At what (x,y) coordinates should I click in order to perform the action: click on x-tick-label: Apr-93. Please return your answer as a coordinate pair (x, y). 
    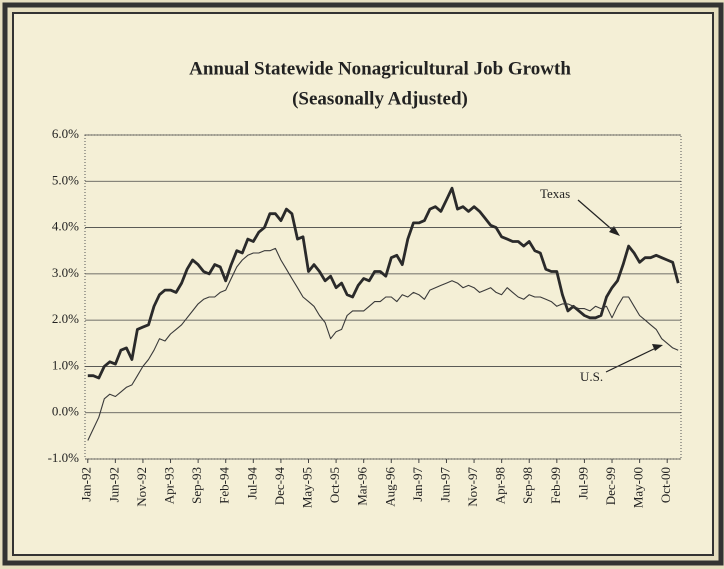
    Looking at the image, I should click on (169, 485).